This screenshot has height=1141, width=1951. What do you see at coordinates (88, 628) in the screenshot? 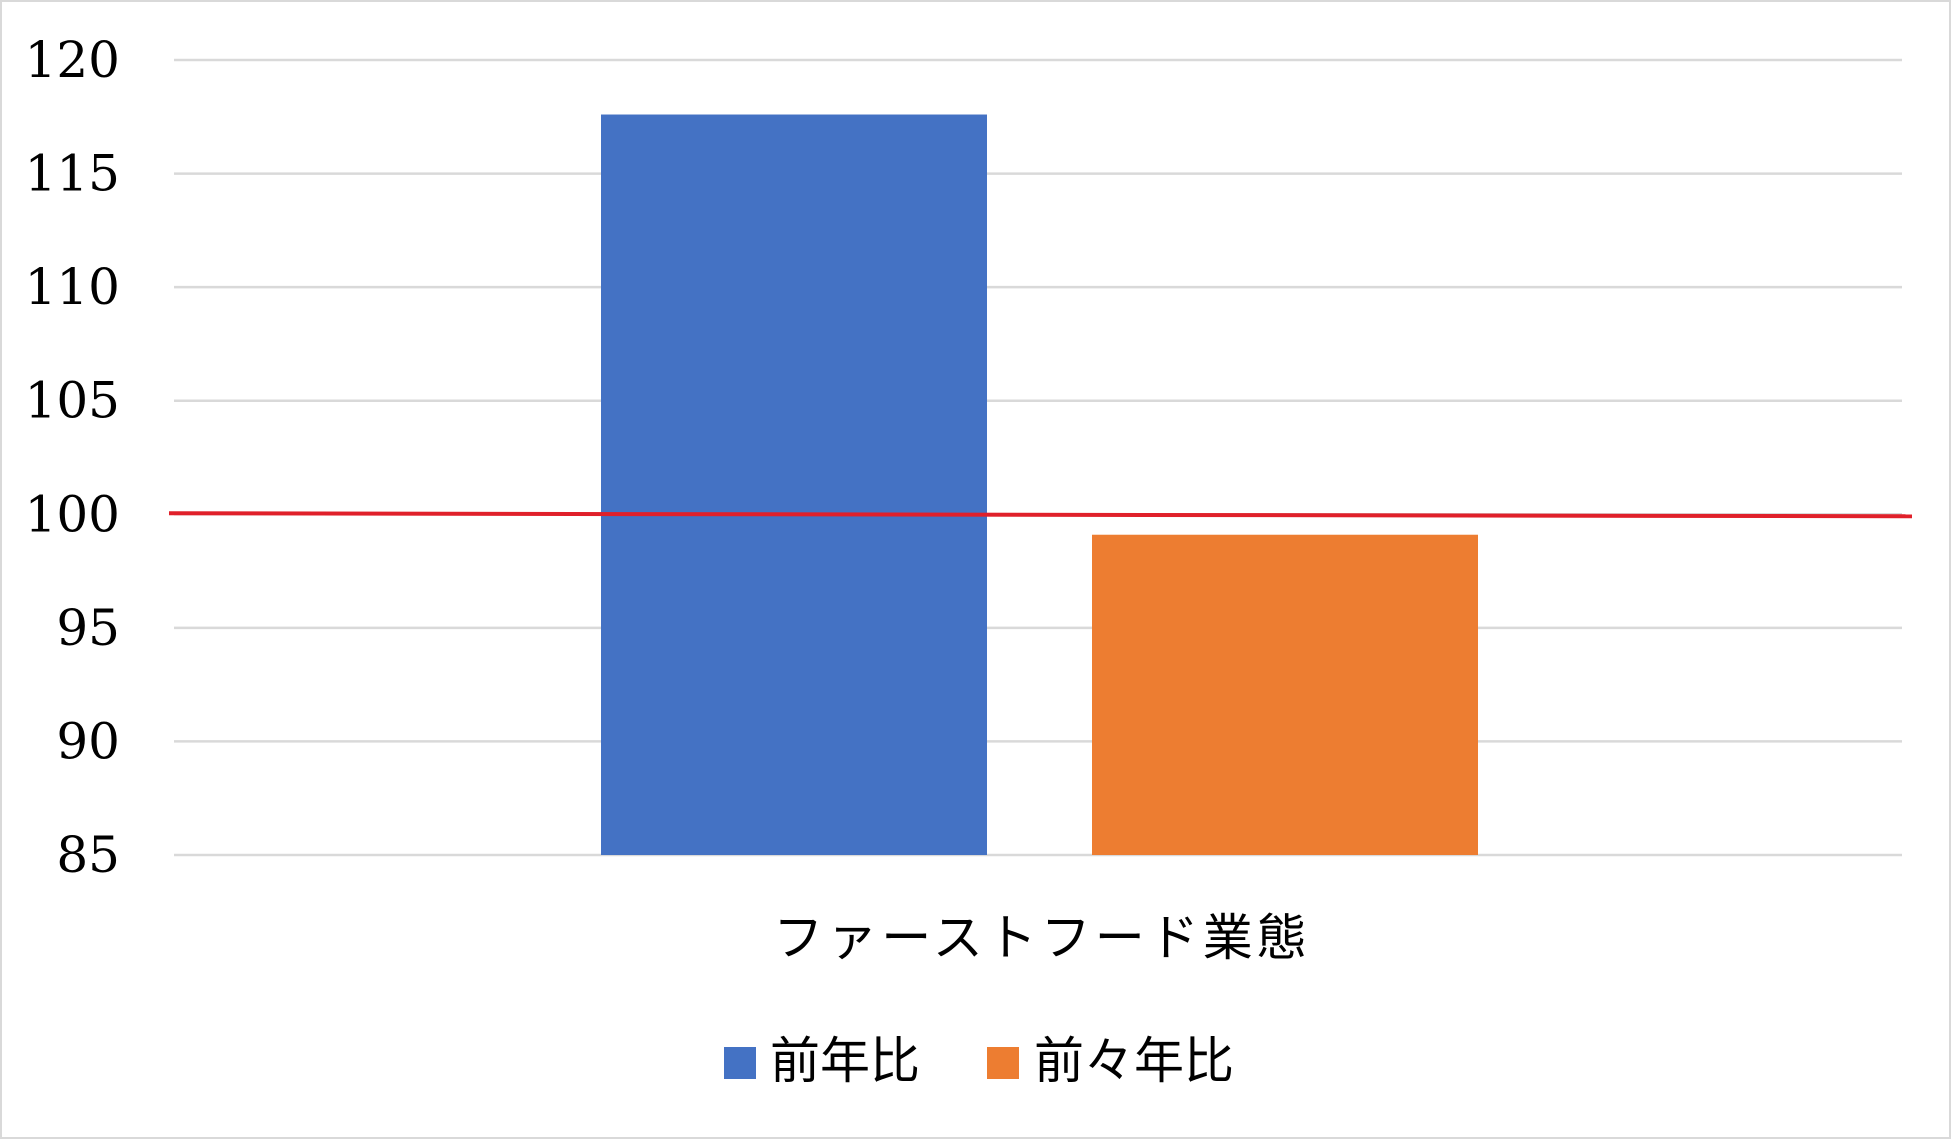
I see `y-tick-label: 95` at bounding box center [88, 628].